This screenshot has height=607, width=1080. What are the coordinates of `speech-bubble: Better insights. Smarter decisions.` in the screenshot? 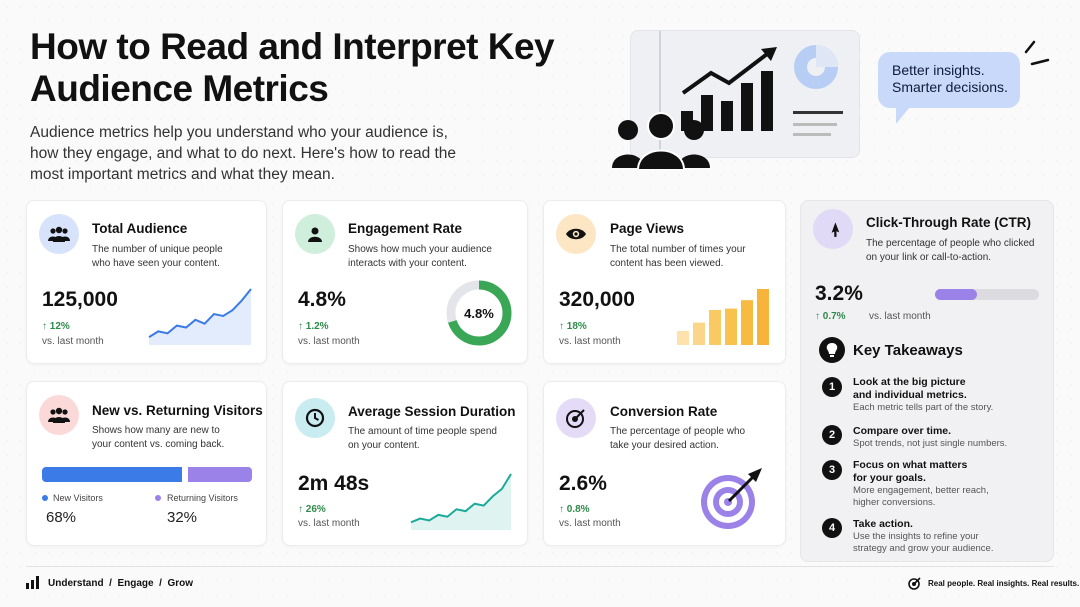 It's located at (949, 80).